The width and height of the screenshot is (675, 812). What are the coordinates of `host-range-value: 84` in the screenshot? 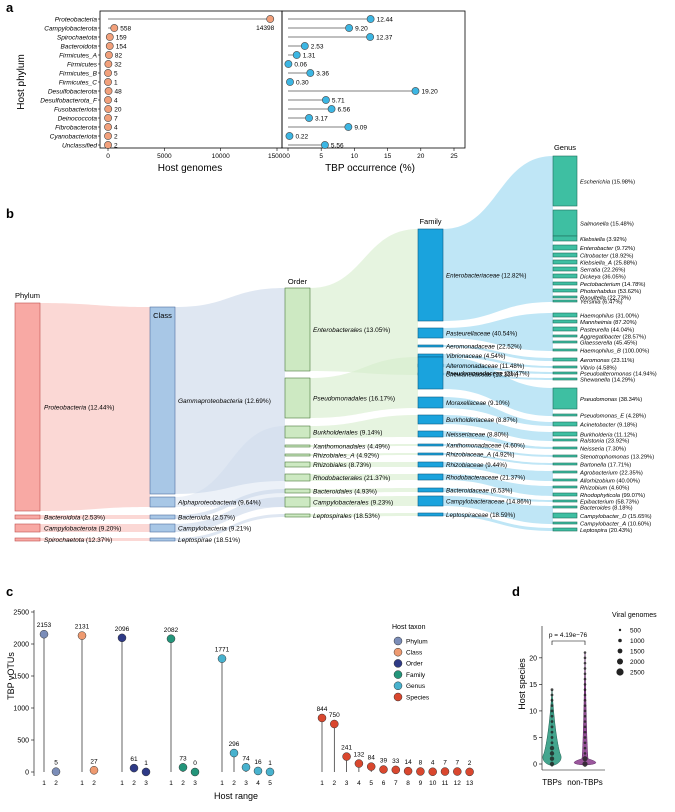 It's located at (372, 758).